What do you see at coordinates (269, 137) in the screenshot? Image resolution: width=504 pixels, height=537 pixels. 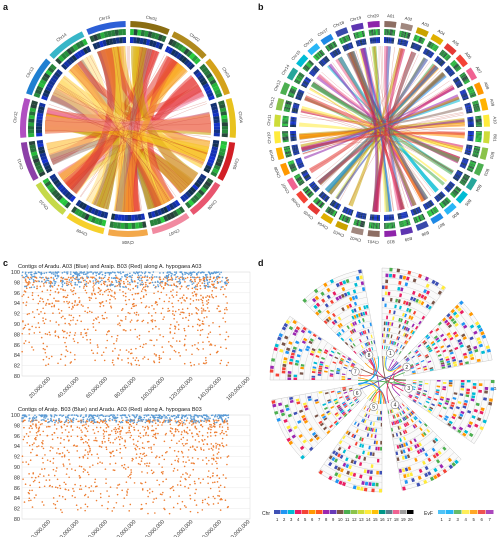 I see `circos-b-chr-label: Chr10` at bounding box center [269, 137].